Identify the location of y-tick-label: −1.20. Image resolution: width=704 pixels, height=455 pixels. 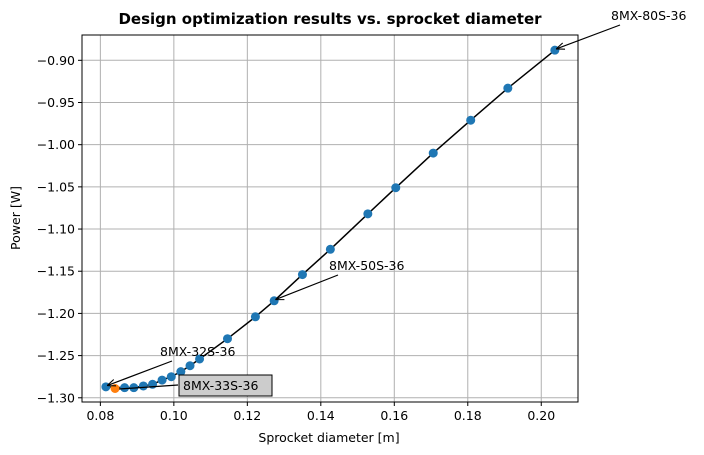
(56, 313).